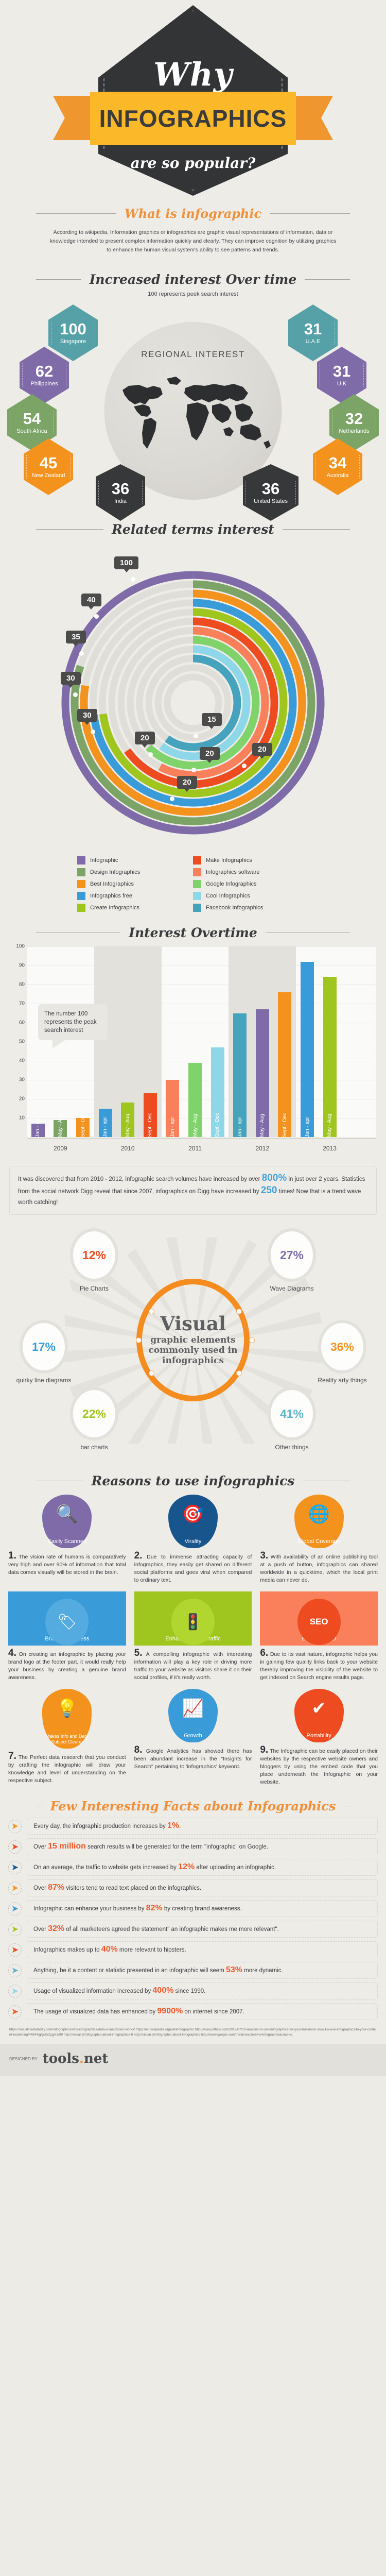  Describe the element at coordinates (330, 1148) in the screenshot. I see `x-axis-year-label: 2013` at that location.